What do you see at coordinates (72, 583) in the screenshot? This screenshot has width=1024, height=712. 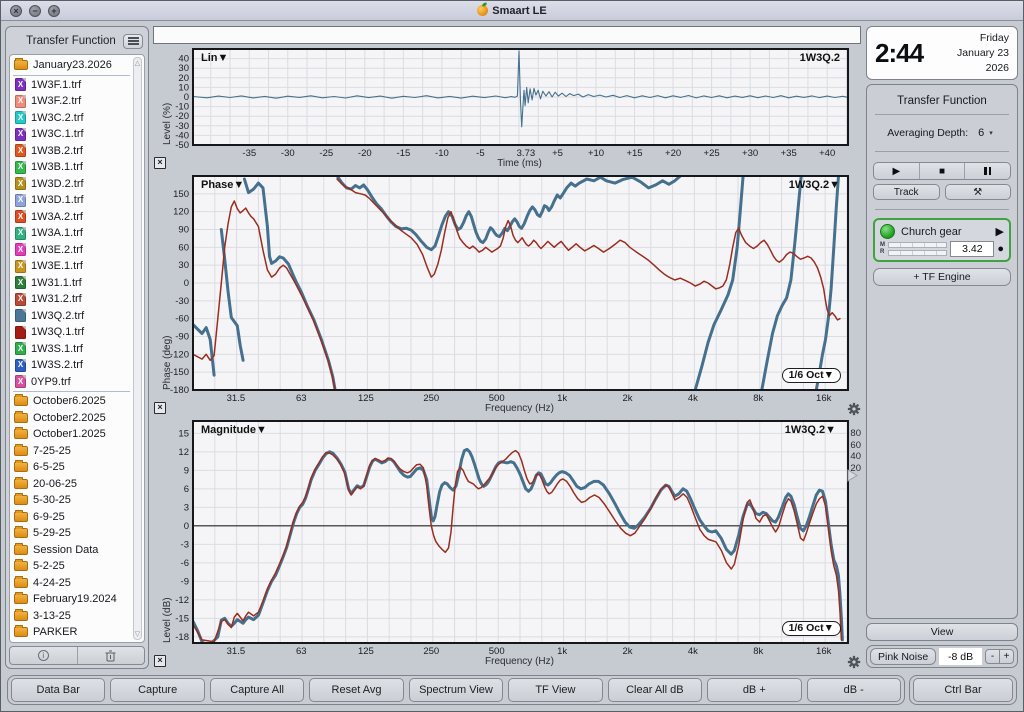 I see `list-item-folder: 4-24-25` at bounding box center [72, 583].